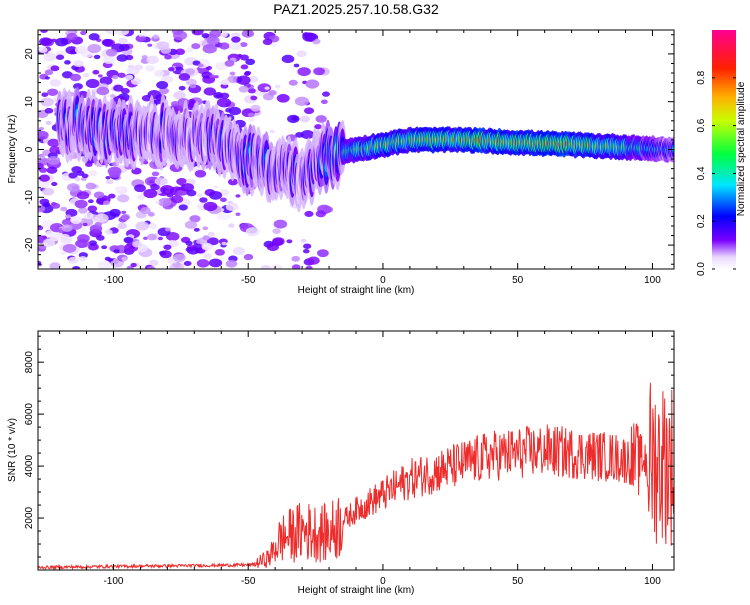 This screenshot has height=605, width=750. I want to click on spectrogram-xtick-label: 50, so click(518, 280).